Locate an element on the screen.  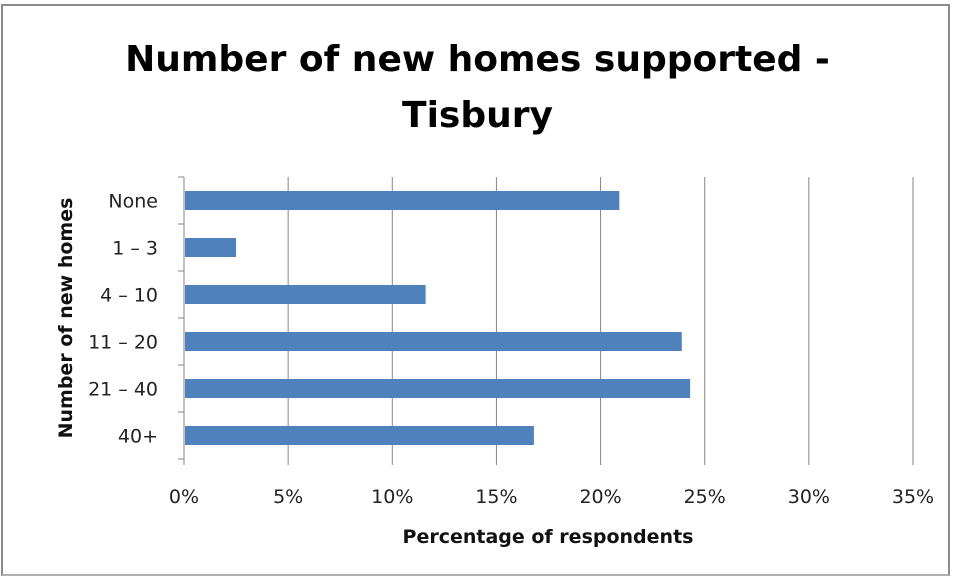
x-tick-label: 35% is located at coordinates (913, 497).